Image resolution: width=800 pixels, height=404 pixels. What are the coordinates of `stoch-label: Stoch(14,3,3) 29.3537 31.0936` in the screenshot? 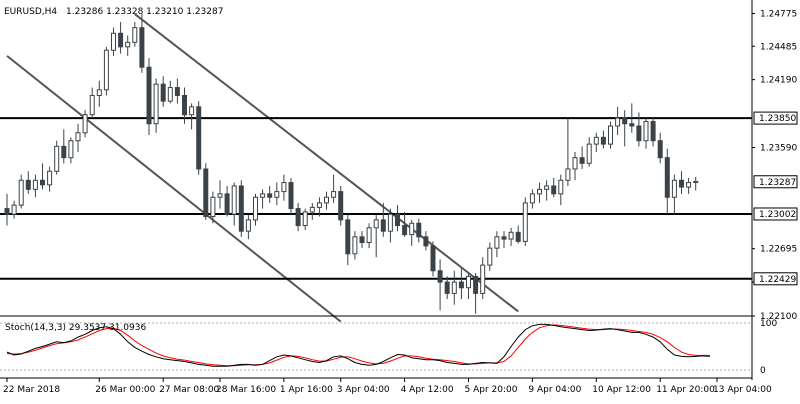 It's located at (75, 328).